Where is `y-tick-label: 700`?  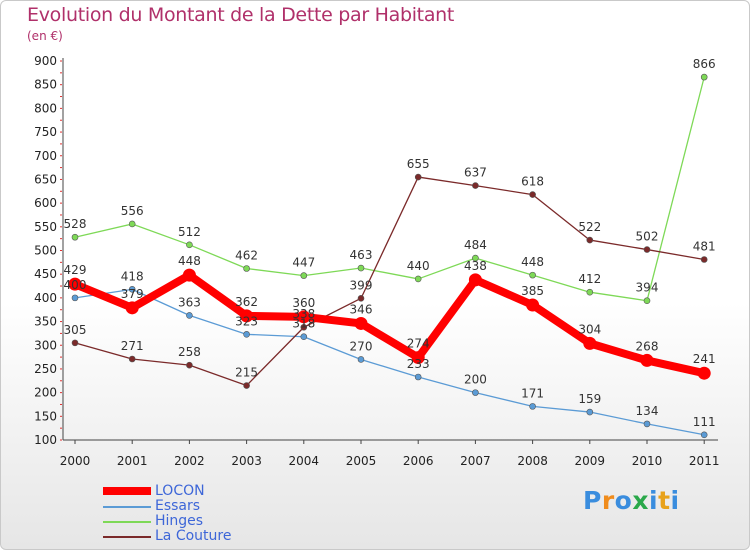
y-tick-label: 700 is located at coordinates (45, 156).